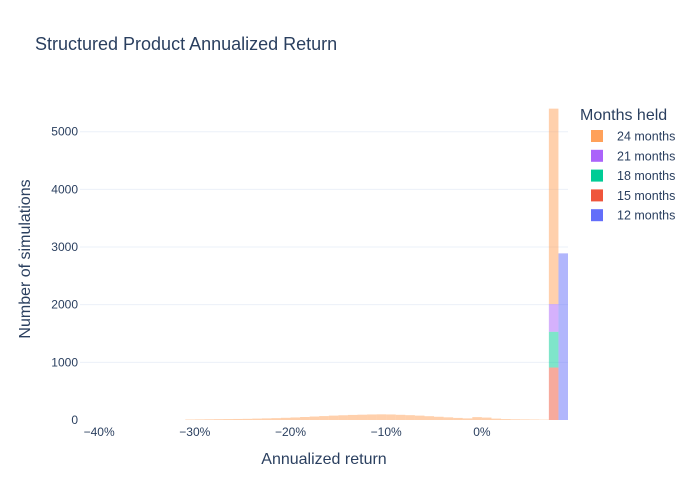 Image resolution: width=700 pixels, height=500 pixels. Describe the element at coordinates (646, 137) in the screenshot. I see `legend-label: 24 months` at that location.